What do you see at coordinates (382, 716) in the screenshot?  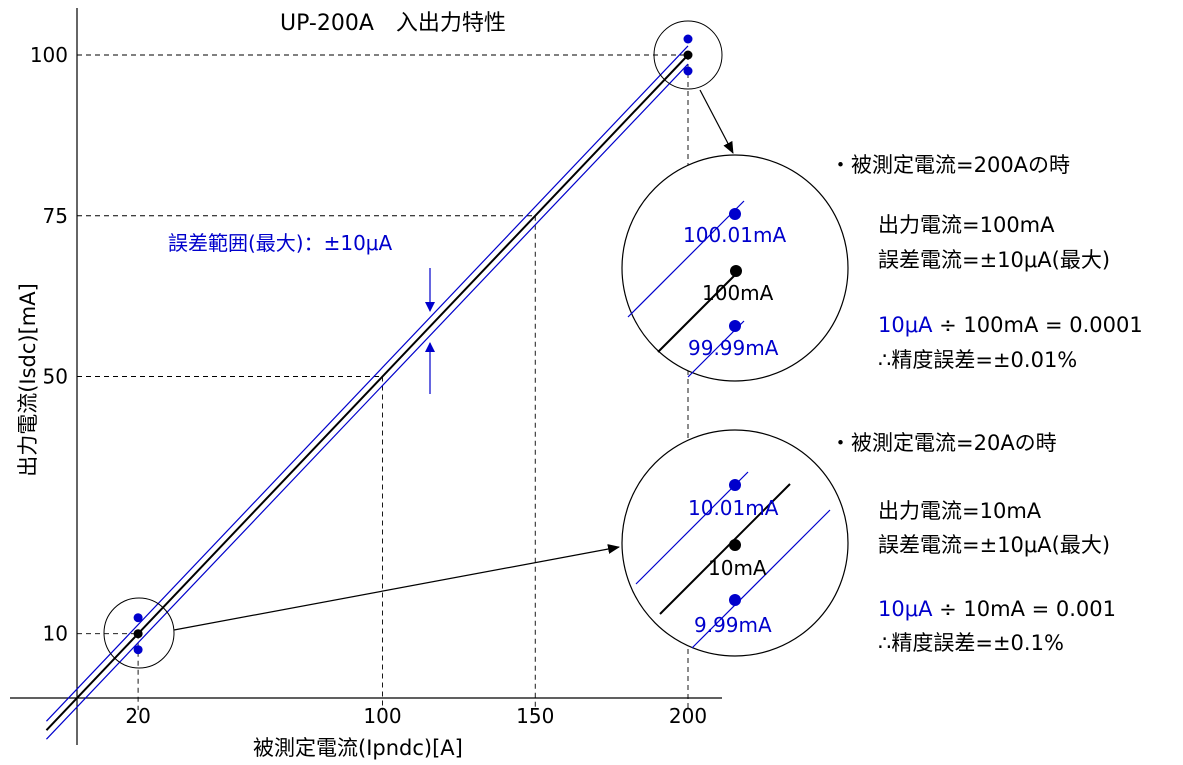 I see `x-tick-100: 100` at bounding box center [382, 716].